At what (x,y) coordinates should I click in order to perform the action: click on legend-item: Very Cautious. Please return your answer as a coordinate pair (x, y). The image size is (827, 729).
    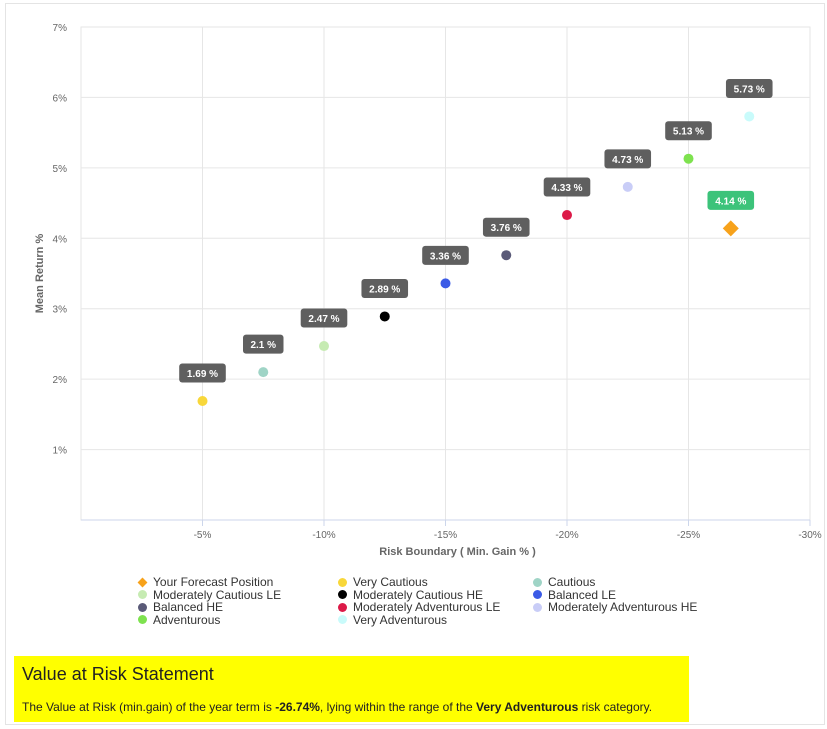
    Looking at the image, I should click on (435, 582).